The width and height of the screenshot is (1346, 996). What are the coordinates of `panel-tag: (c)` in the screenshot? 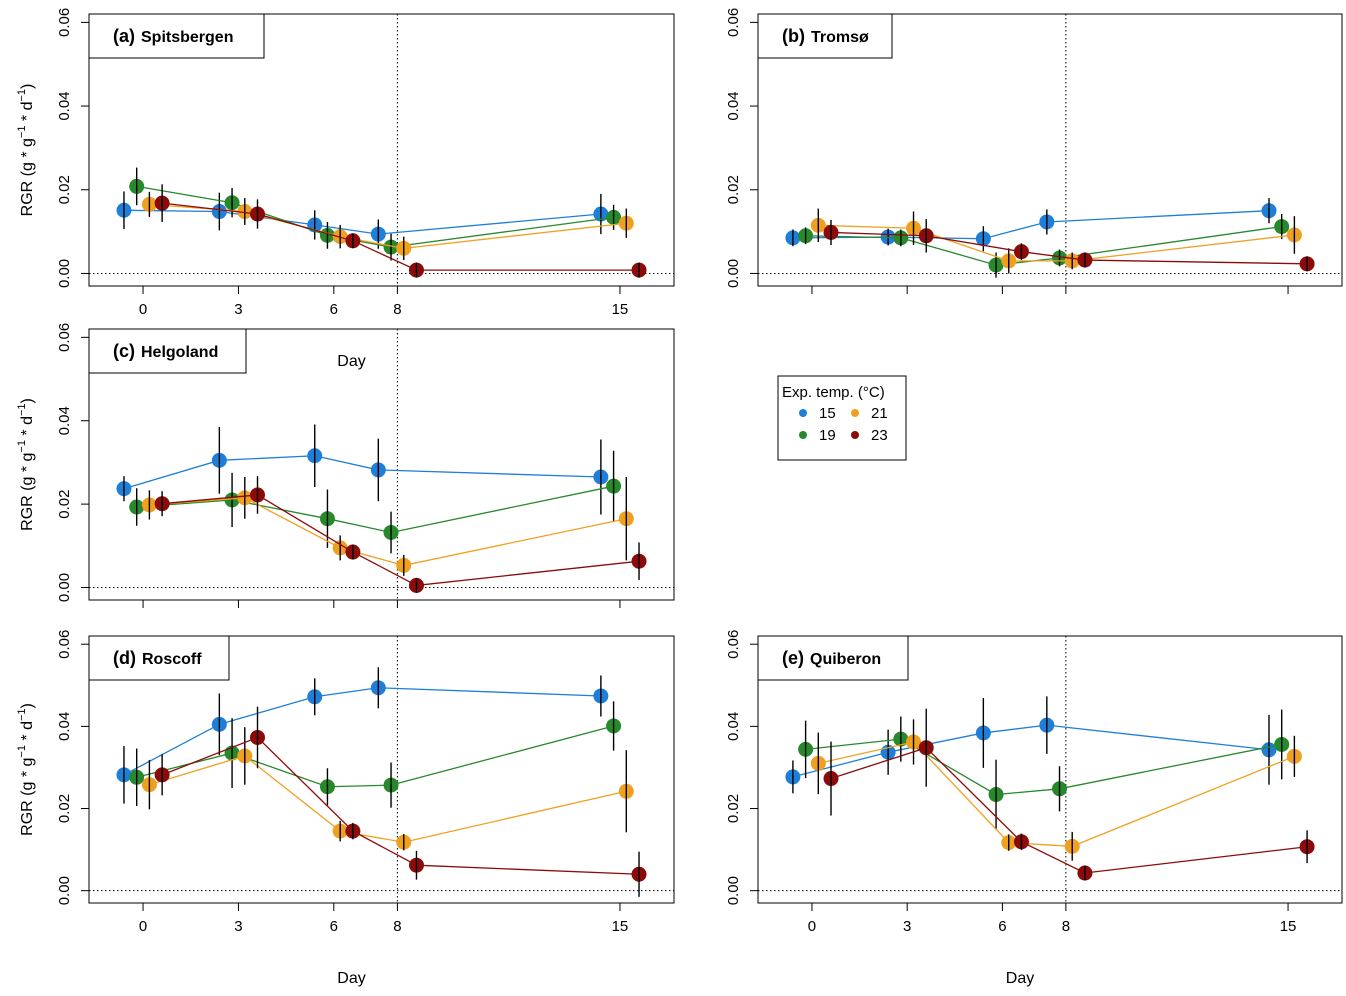 It's located at (124, 351).